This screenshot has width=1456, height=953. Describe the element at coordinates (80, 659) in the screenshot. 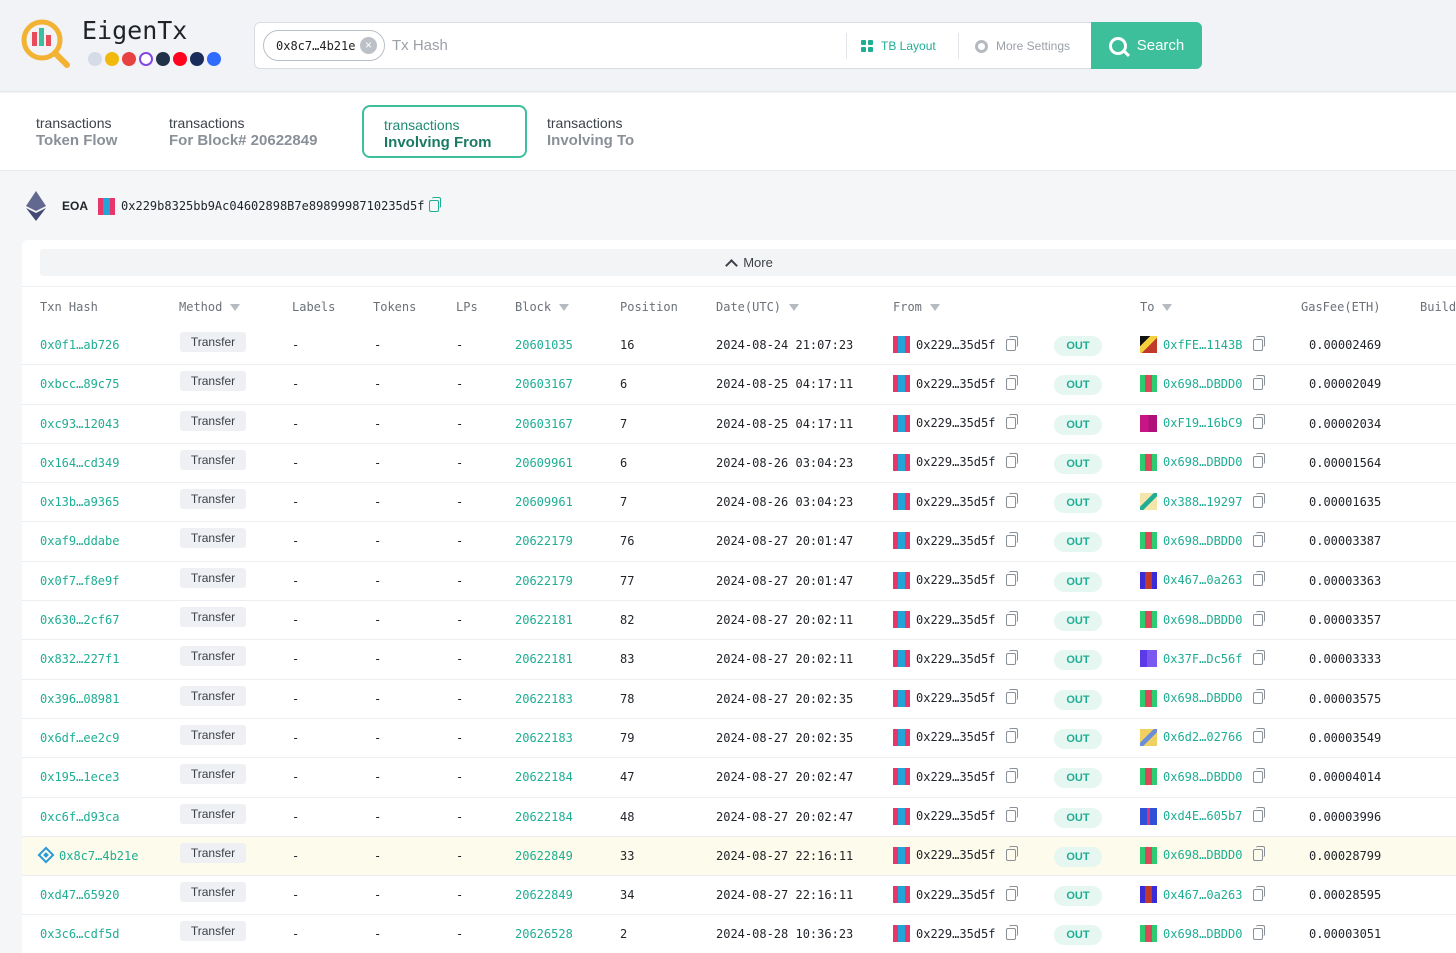

I see `txn-hash-link: 0x832…227f1` at that location.